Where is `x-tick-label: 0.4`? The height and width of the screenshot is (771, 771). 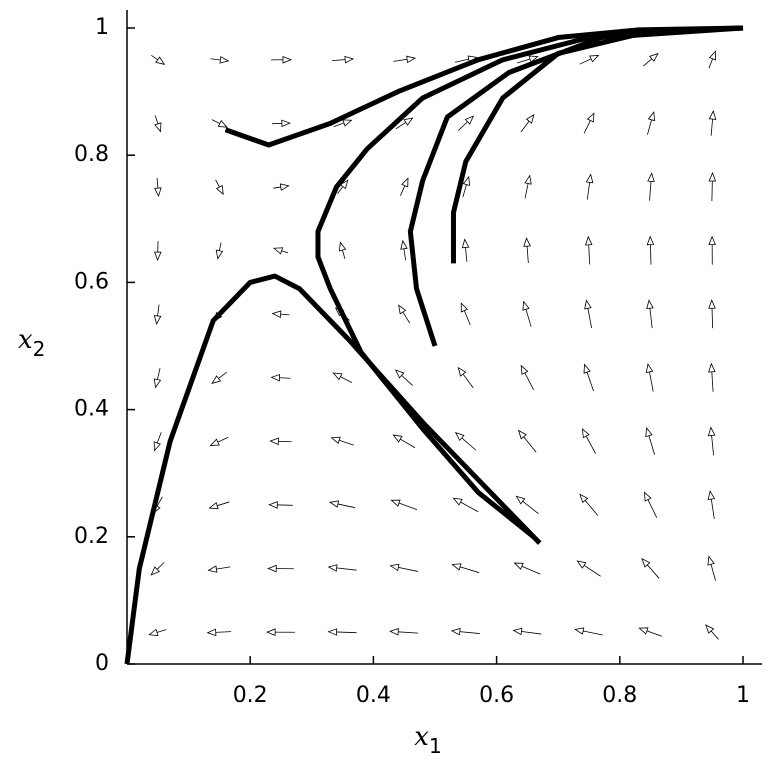
x-tick-label: 0.4 is located at coordinates (373, 695).